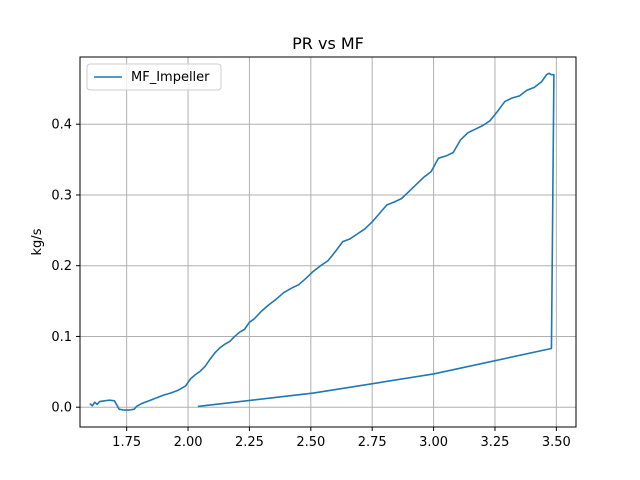 The height and width of the screenshot is (480, 640). I want to click on x-axis-ticks: 1.75 2.00 2.25 2.50 2.75 3.00 3.25 3.50, so click(341, 438).